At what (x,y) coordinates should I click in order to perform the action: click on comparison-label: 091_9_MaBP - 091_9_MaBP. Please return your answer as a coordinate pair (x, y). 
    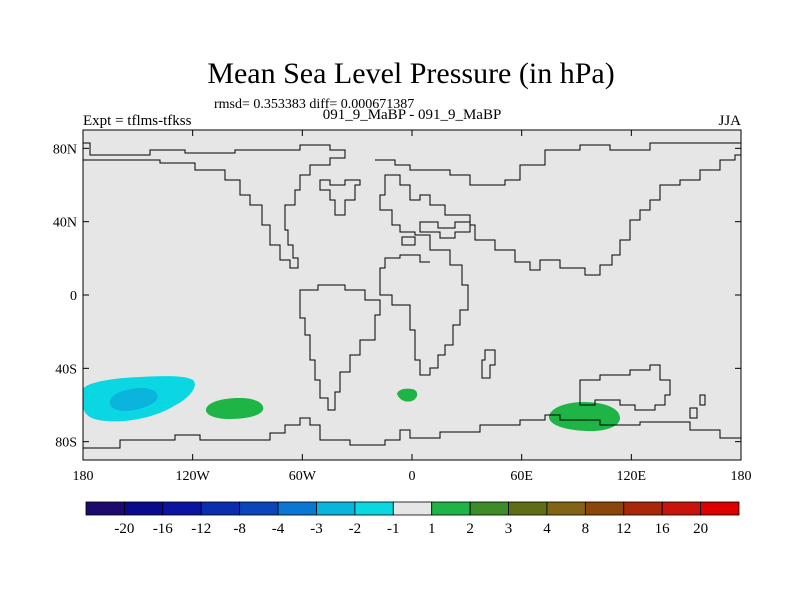
    Looking at the image, I should click on (412, 115).